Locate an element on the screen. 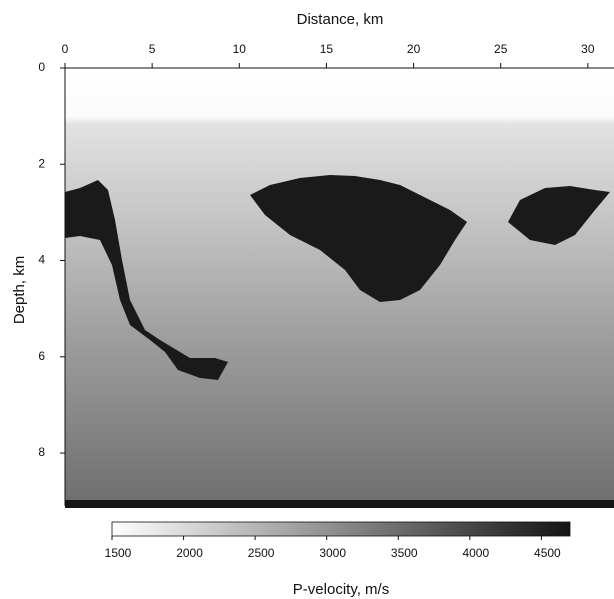 The height and width of the screenshot is (599, 614). bottom-band is located at coordinates (339, 504).